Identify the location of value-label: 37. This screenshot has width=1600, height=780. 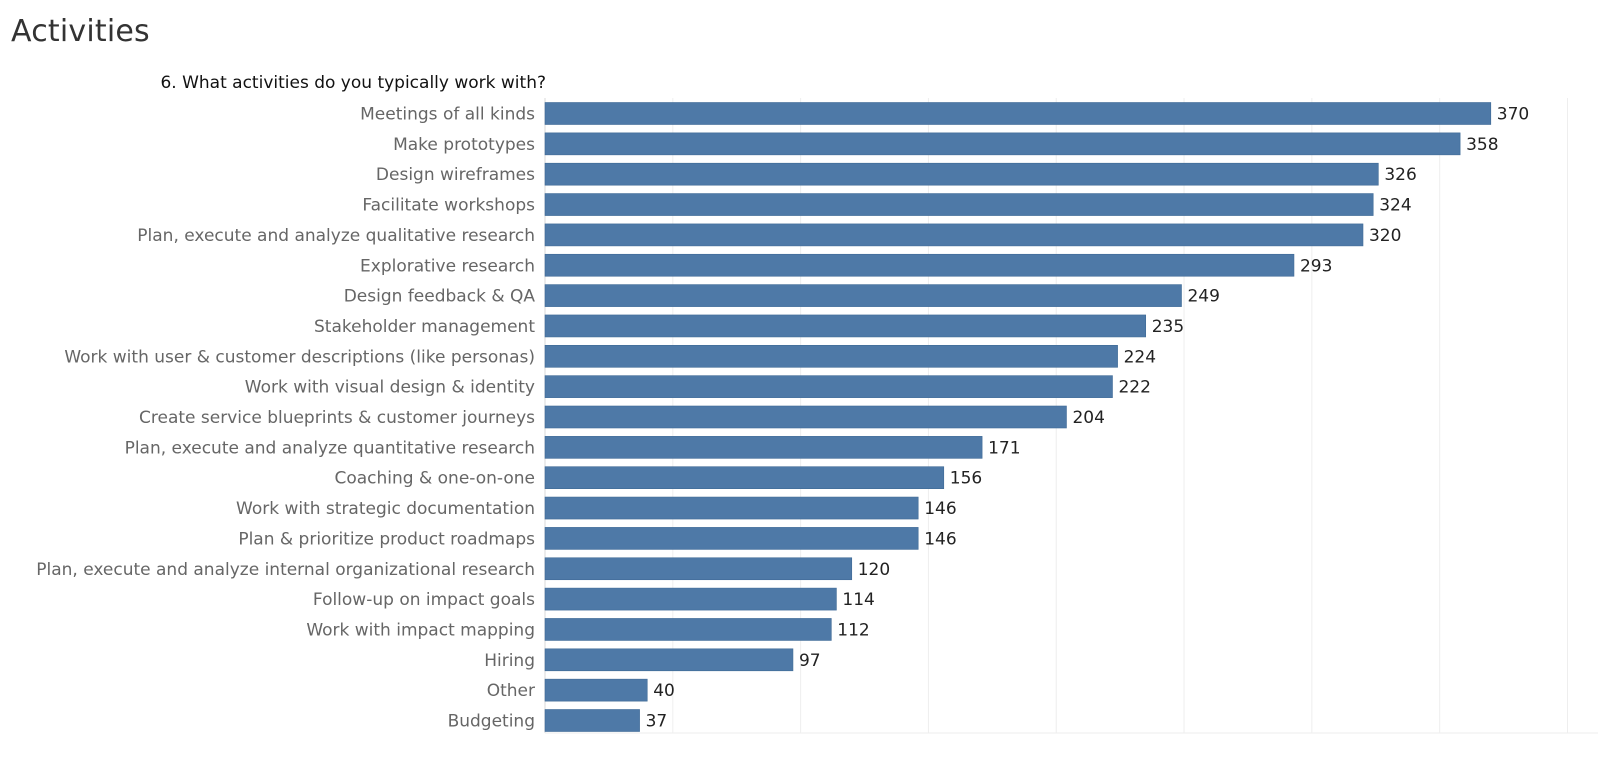
(657, 722).